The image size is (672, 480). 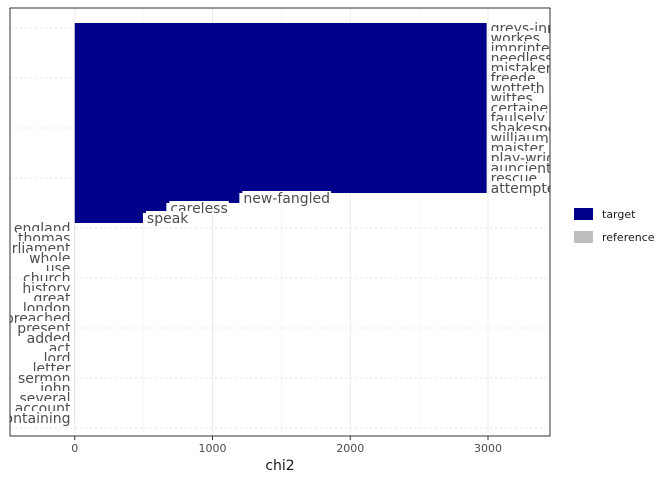 What do you see at coordinates (74, 448) in the screenshot?
I see `x-tick-label: 0` at bounding box center [74, 448].